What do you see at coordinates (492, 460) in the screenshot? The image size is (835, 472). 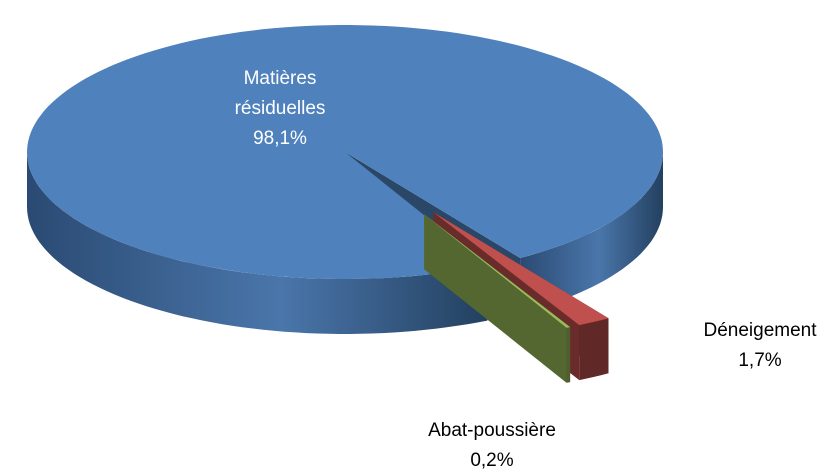 I see `value-label: 0,2%` at bounding box center [492, 460].